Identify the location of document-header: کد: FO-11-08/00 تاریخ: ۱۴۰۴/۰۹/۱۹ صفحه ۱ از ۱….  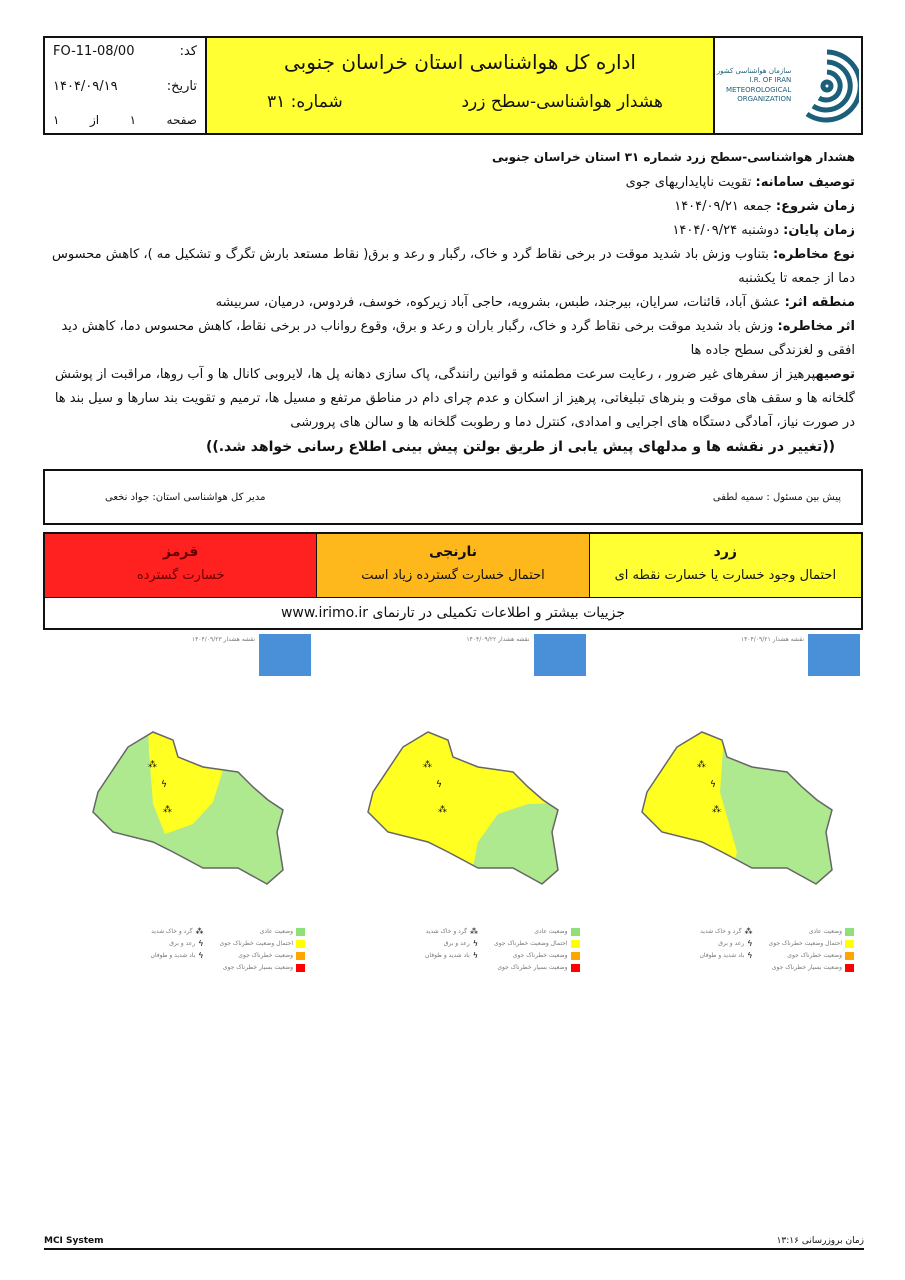
(453, 85).